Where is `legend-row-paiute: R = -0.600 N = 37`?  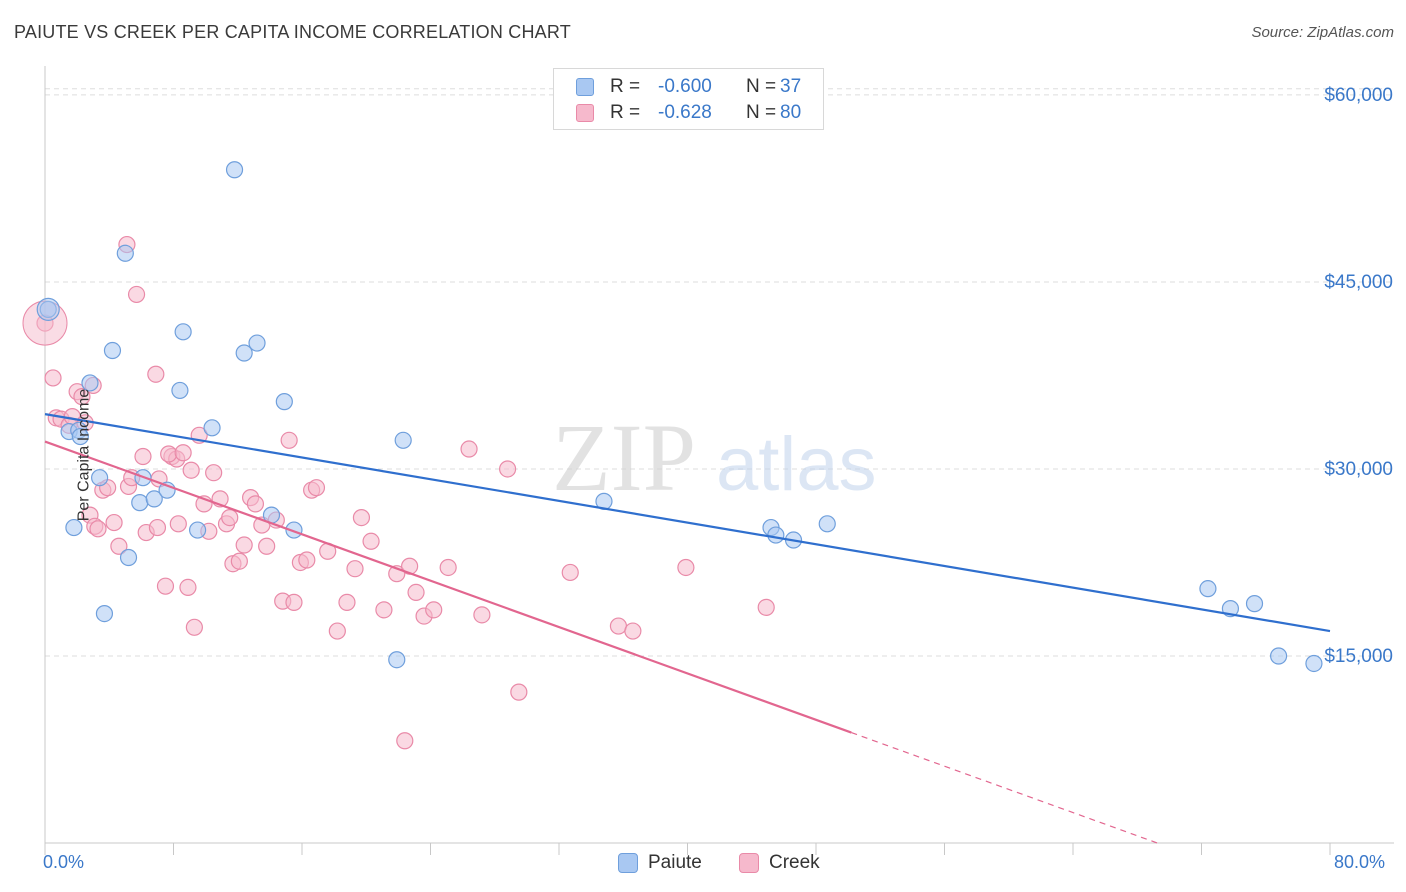
legend-row-paiute: R = -0.600 N = 37 is located at coordinates (688, 87).